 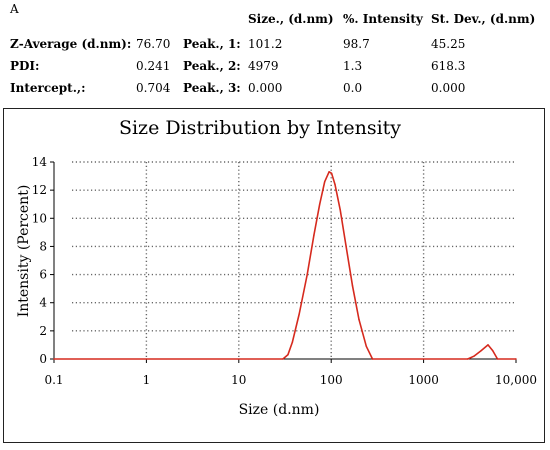 I want to click on peak-label: Peak., 2:, so click(x=212, y=66).